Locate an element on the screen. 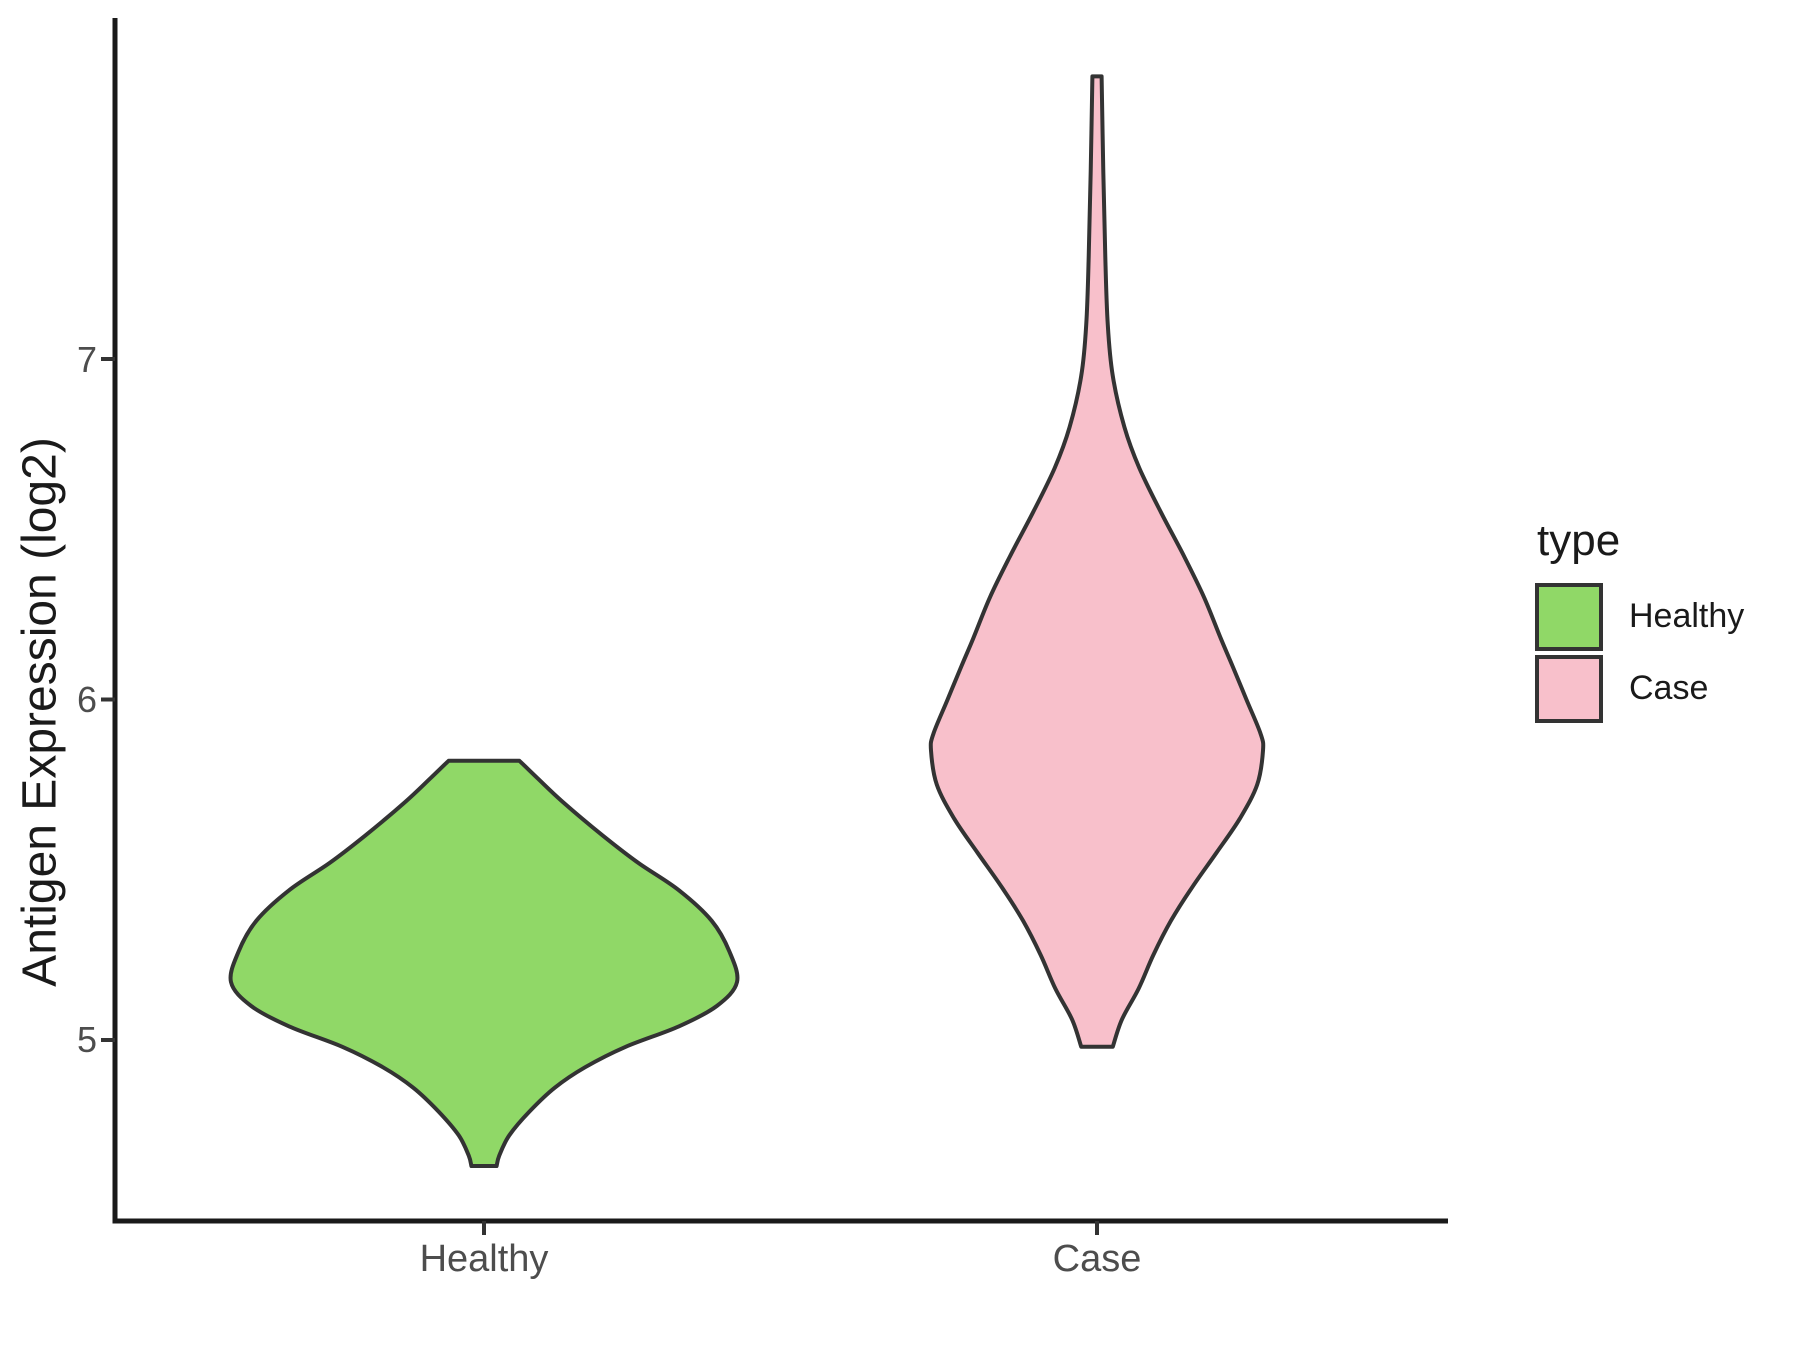 Image resolution: width=1800 pixels, height=1350 pixels. y-tick-label-6: 6 is located at coordinates (86, 699).